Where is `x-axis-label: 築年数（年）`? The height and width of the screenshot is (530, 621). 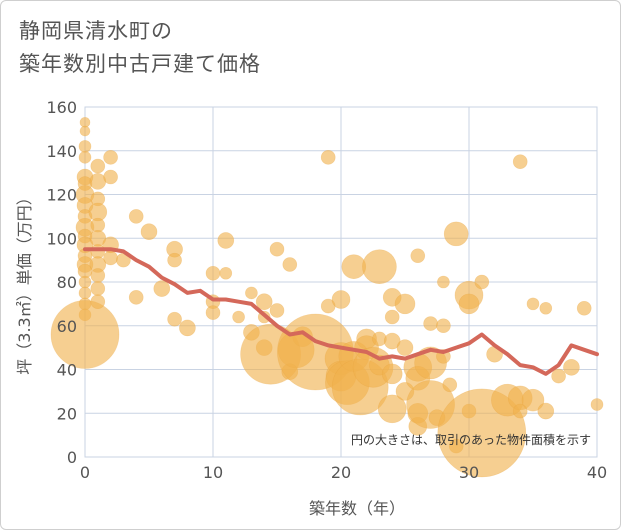 x-axis-label: 築年数（年） is located at coordinates (357, 508).